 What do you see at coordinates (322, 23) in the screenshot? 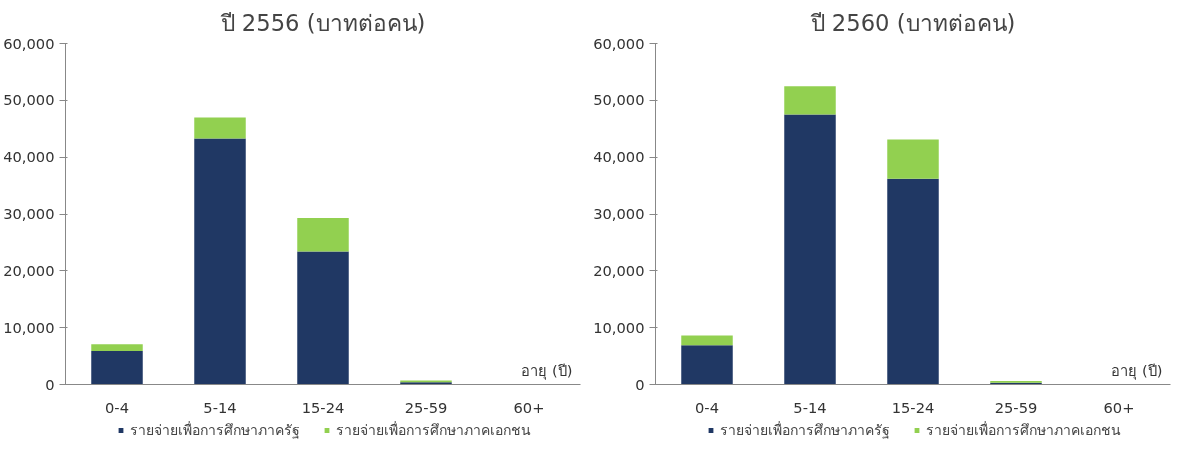
I see `chart-title: ปี 2556 (บาทต่อคน)` at bounding box center [322, 23].